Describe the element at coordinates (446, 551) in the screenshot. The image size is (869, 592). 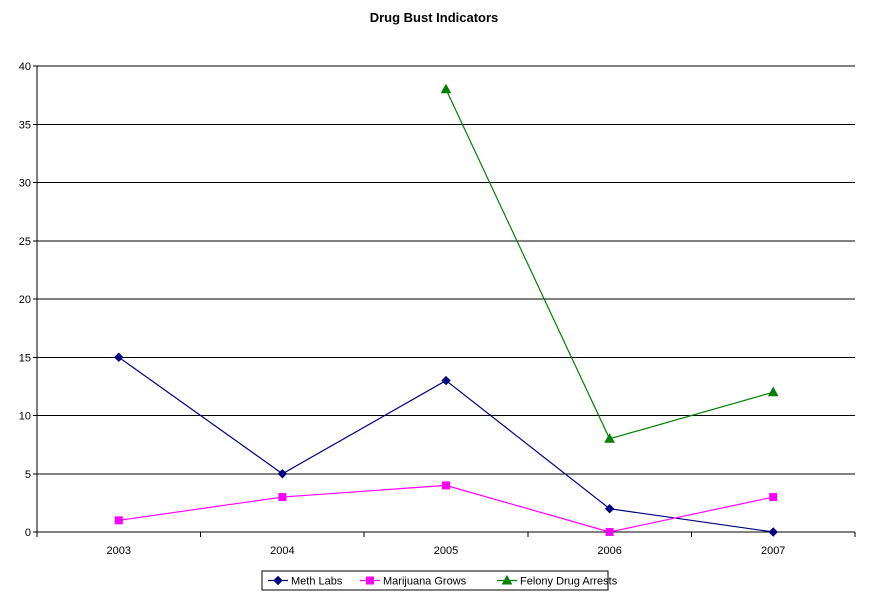
I see `x-tick-label: 2005` at that location.